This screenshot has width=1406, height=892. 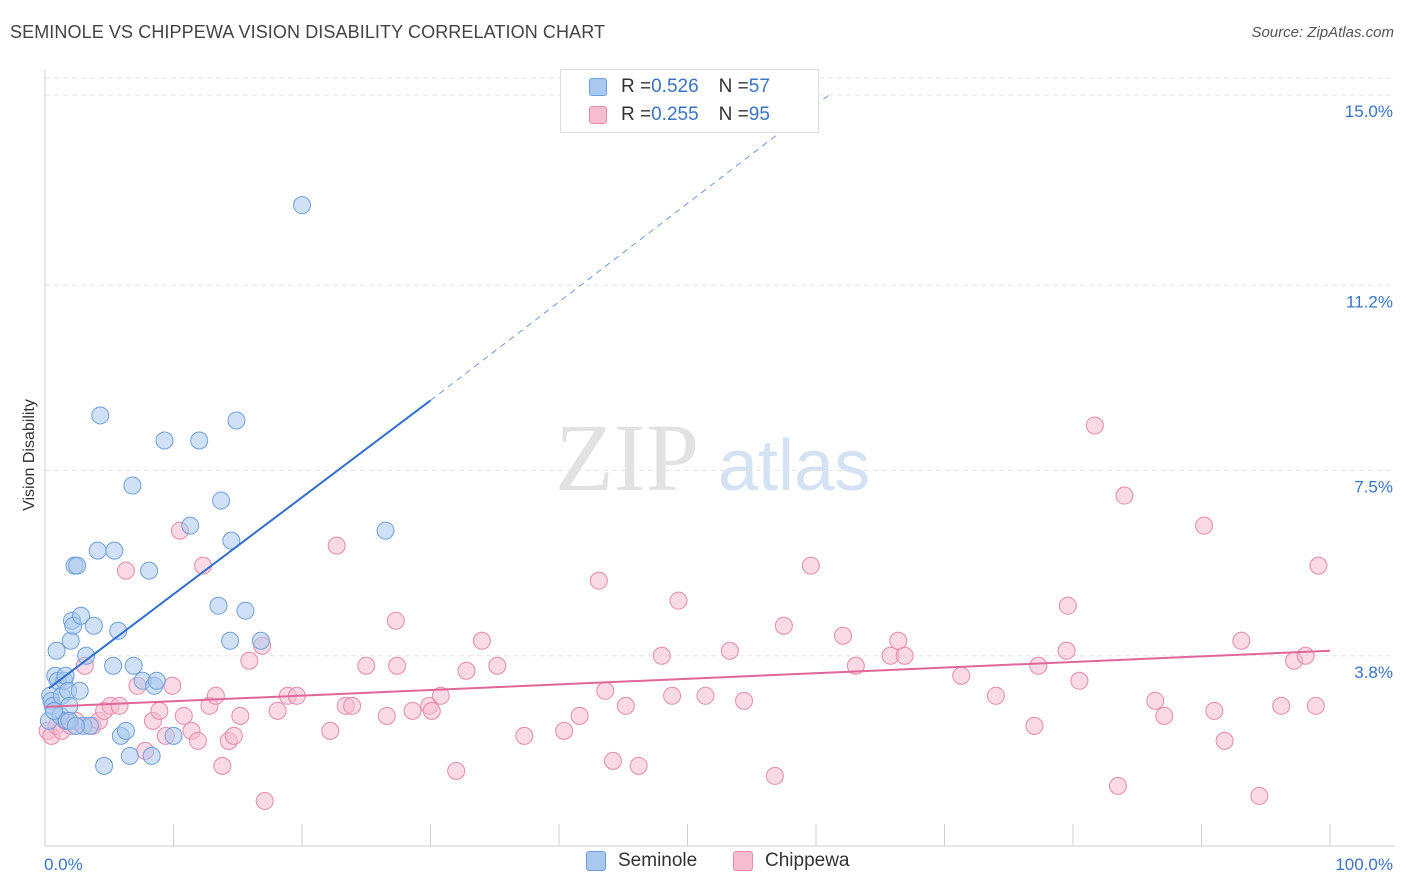 What do you see at coordinates (687, 678) in the screenshot?
I see `chippewa-trend-line` at bounding box center [687, 678].